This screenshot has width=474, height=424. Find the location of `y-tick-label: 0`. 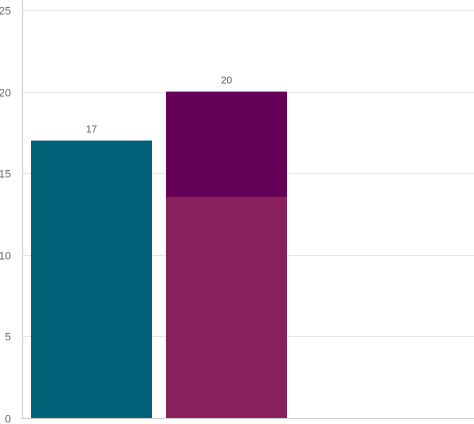

y-tick-label: 0 is located at coordinates (8, 419).